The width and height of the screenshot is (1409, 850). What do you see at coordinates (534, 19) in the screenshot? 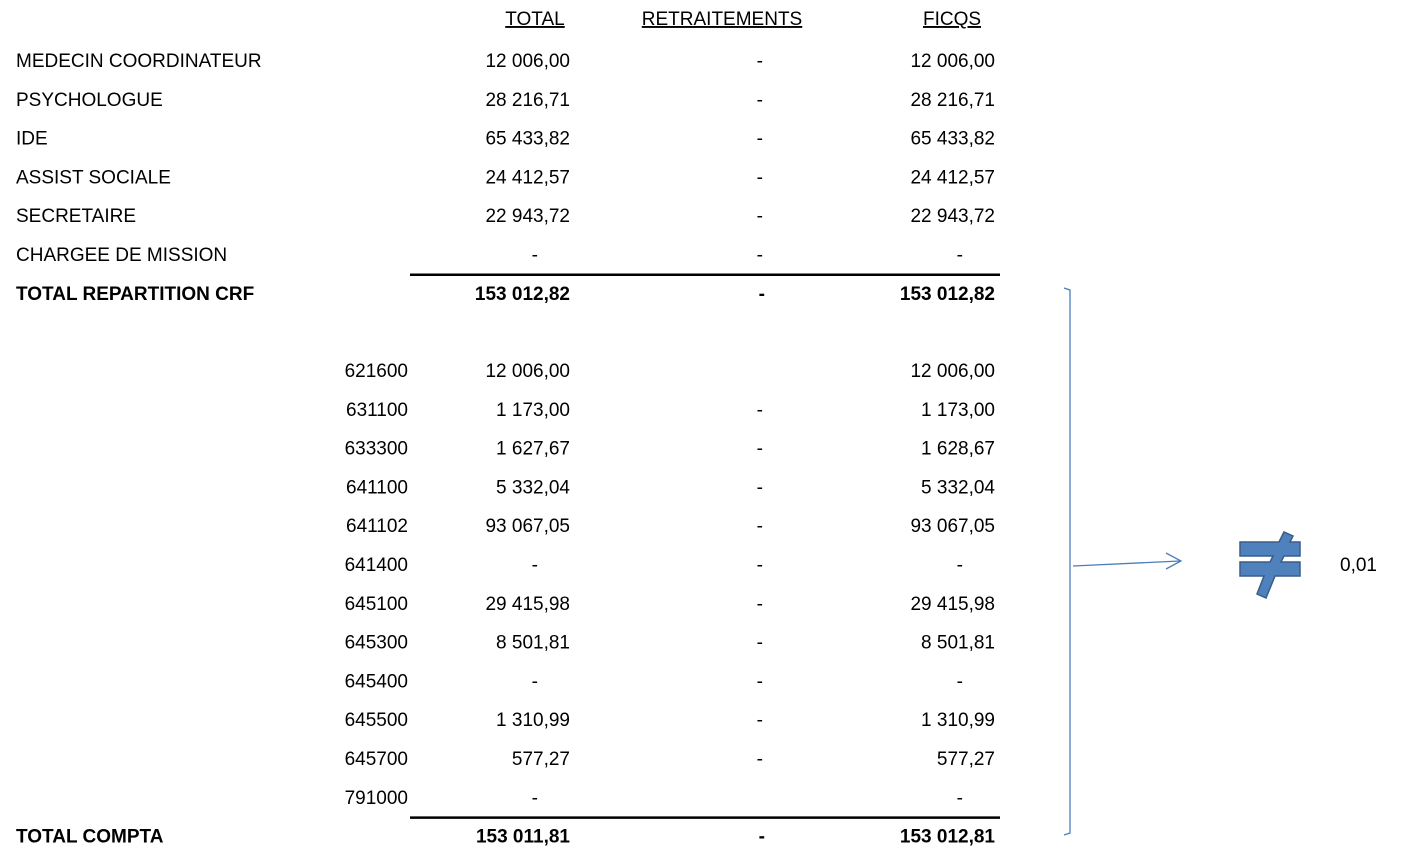
I see `column-header: TOTAL` at bounding box center [534, 19].